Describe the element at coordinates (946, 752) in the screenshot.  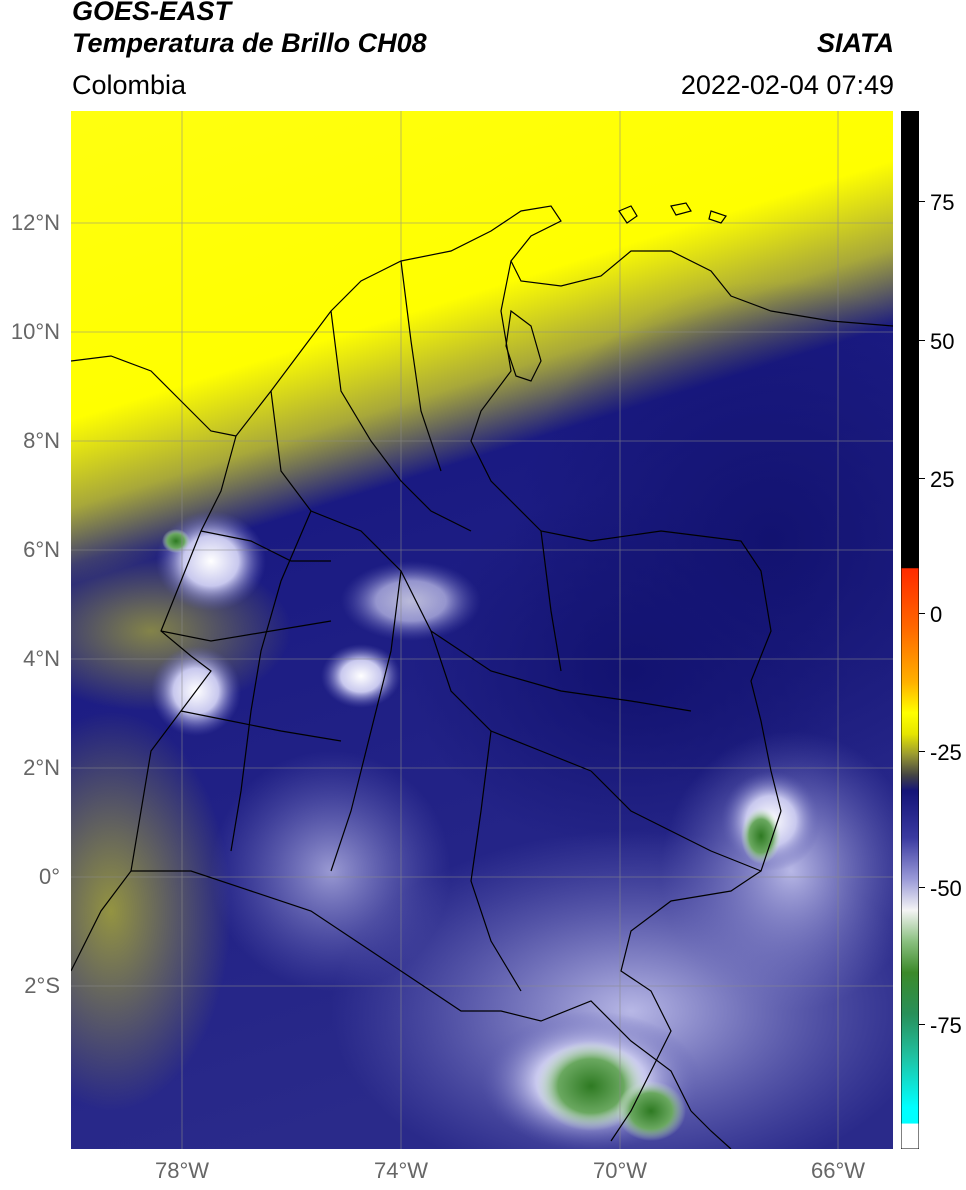
I see `cbar-label-neg25: -25` at that location.